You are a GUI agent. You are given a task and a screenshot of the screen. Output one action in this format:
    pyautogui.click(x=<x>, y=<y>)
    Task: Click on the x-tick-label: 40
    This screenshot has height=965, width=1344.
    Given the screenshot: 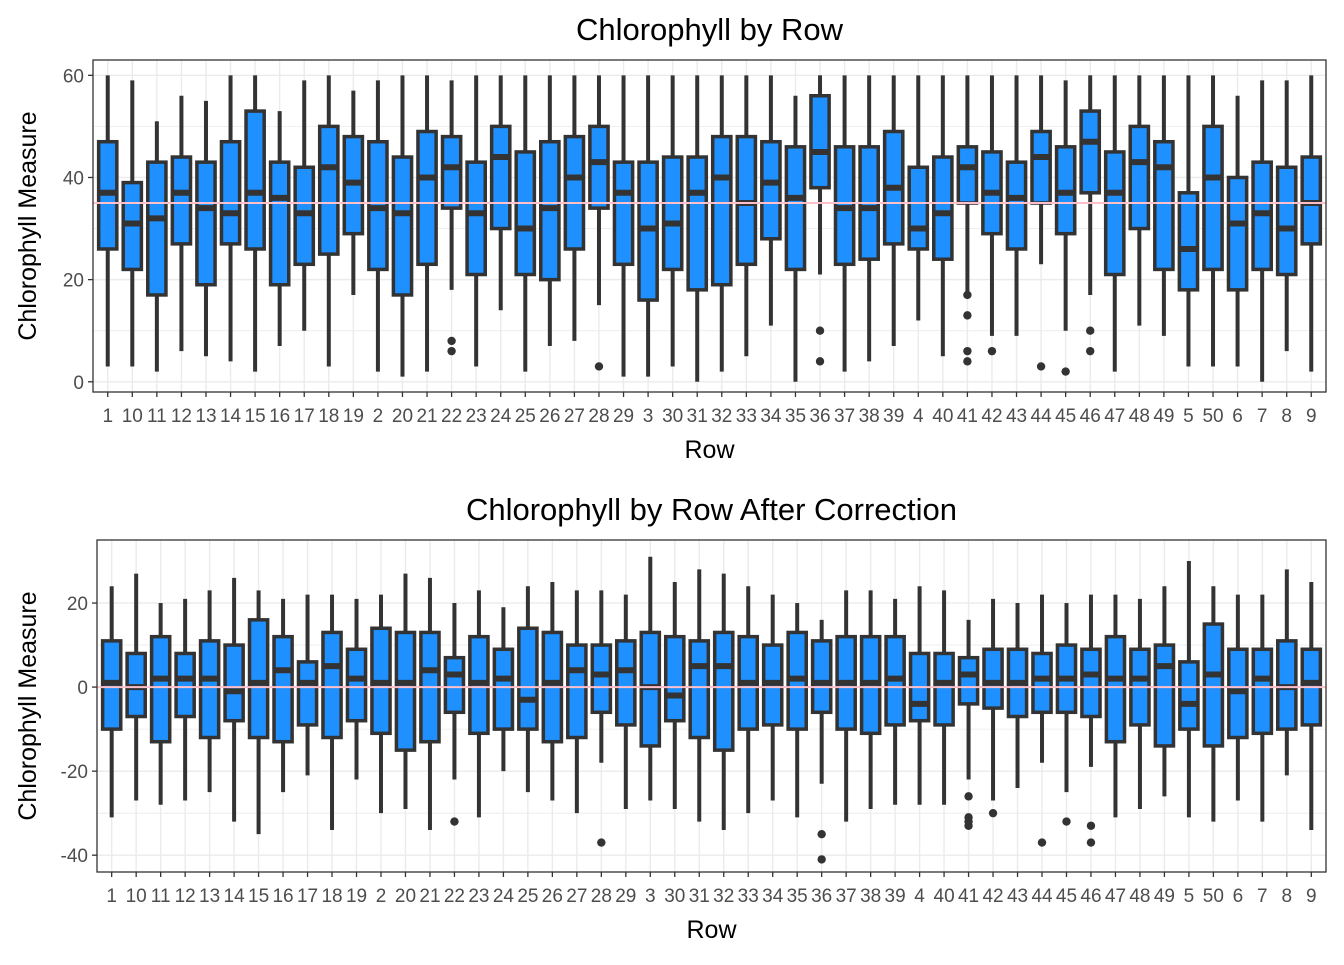 What is the action you would take?
    pyautogui.click(x=944, y=896)
    